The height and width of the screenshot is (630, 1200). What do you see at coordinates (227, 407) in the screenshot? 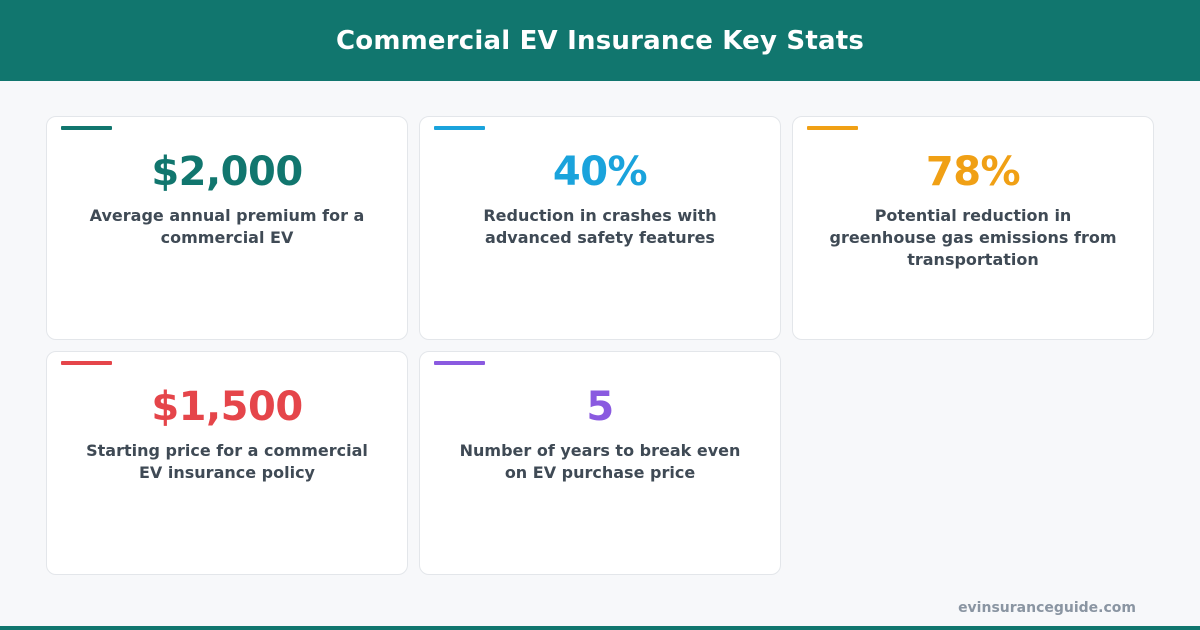
I see `stat-value: $1,500` at bounding box center [227, 407].